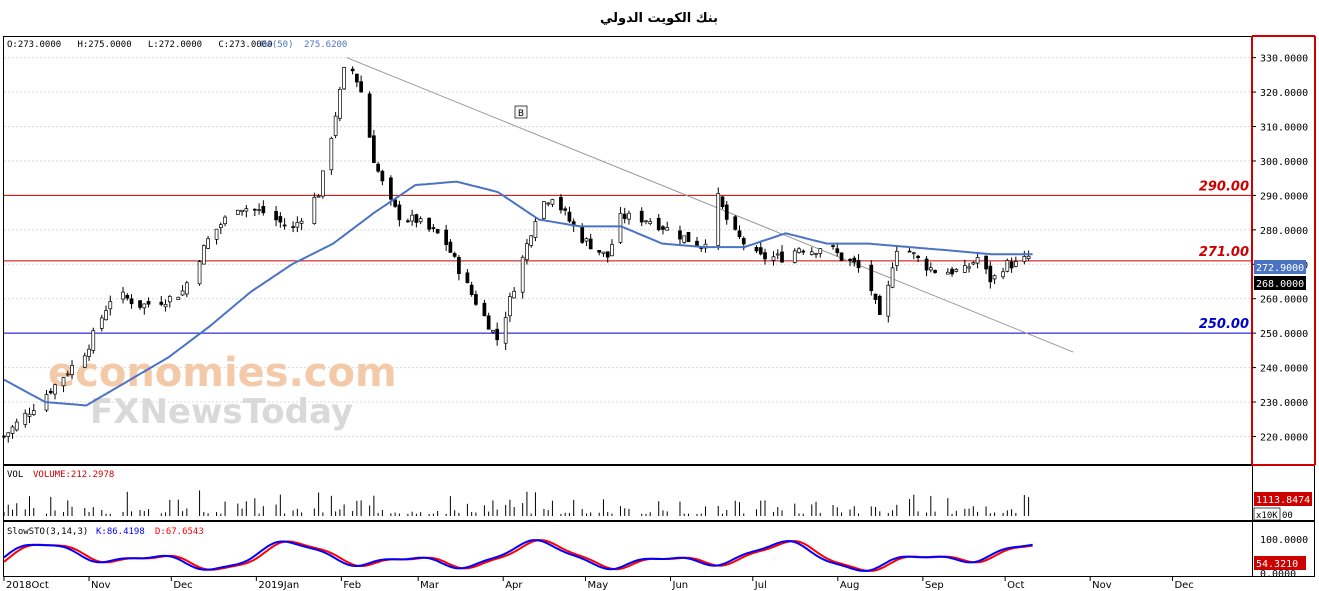  What do you see at coordinates (120, 532) in the screenshot?
I see `stoch-k-label: K:86.4198` at bounding box center [120, 532].